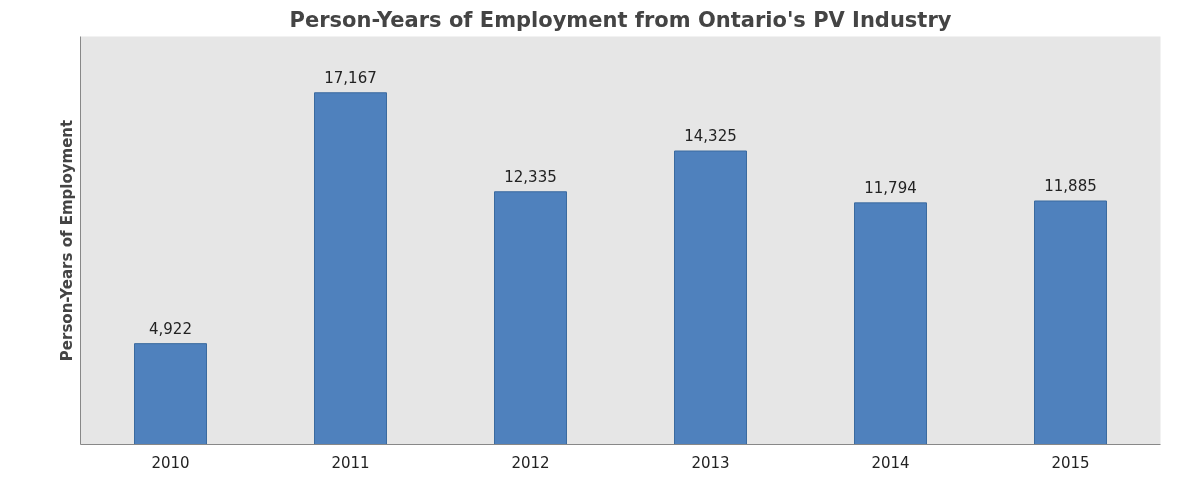  What do you see at coordinates (66, 240) in the screenshot?
I see `y-axis-title: Person-Years of Employment` at bounding box center [66, 240].